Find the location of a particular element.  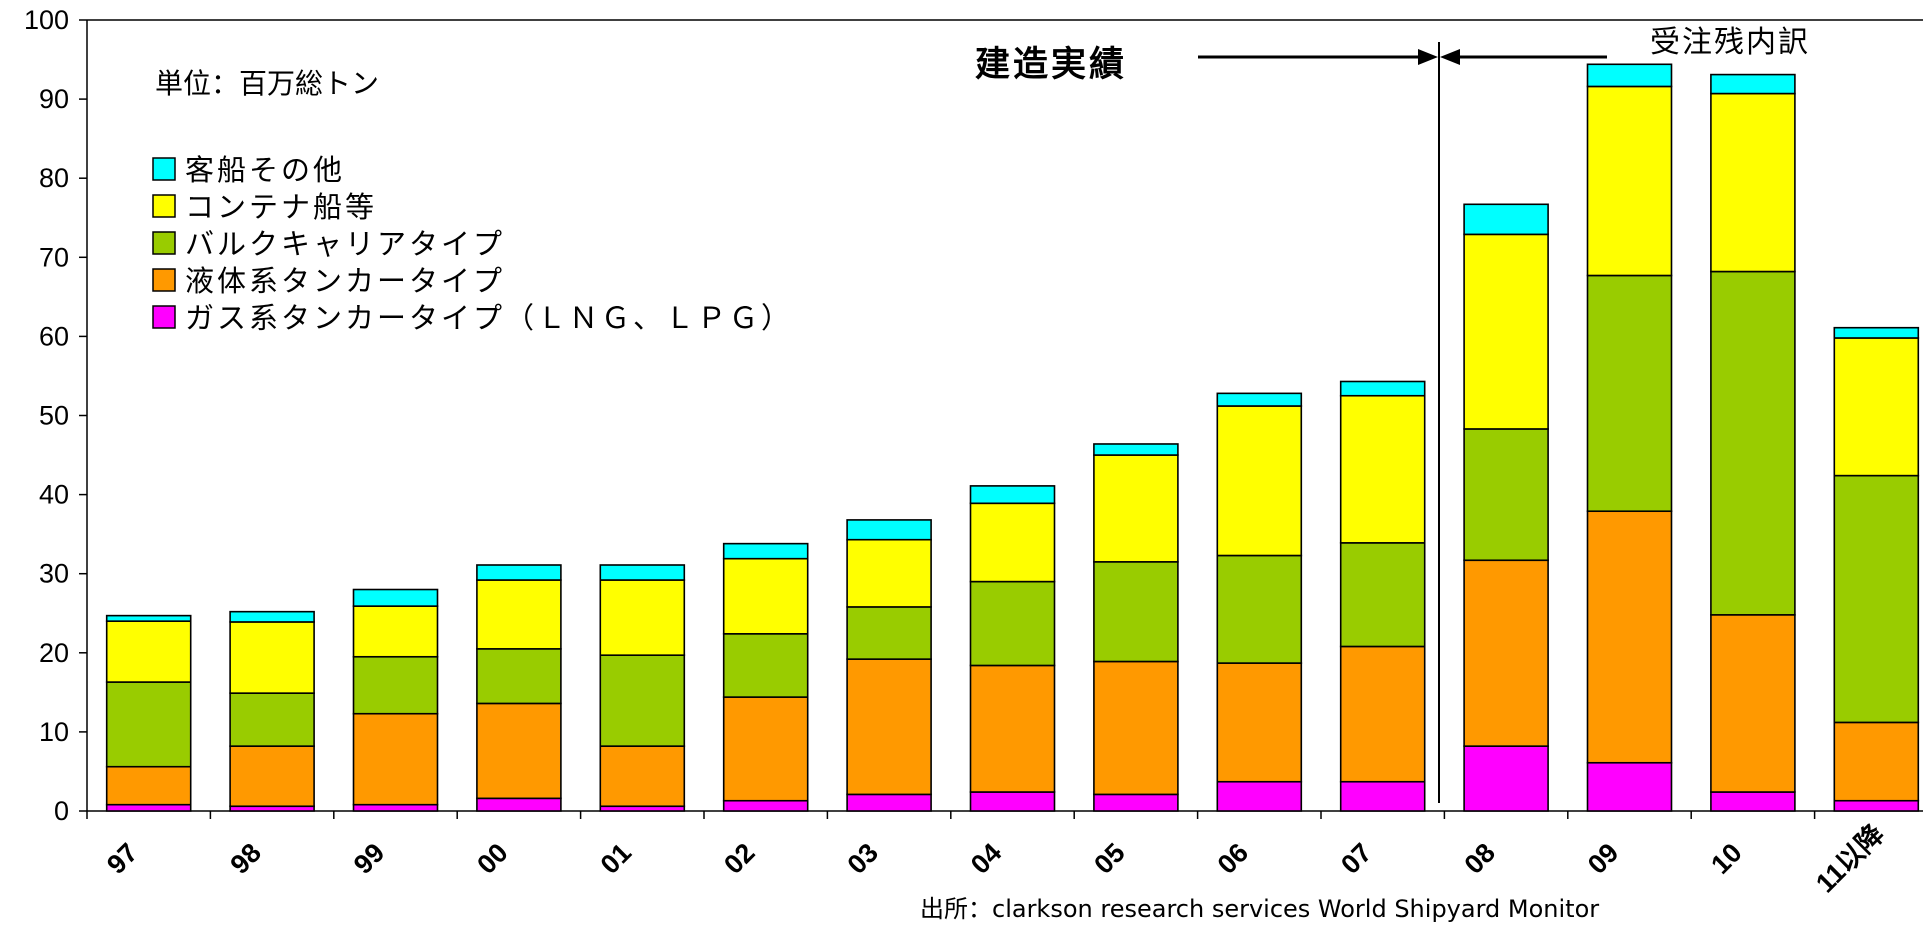

x-tick-label: 99 is located at coordinates (369, 858).